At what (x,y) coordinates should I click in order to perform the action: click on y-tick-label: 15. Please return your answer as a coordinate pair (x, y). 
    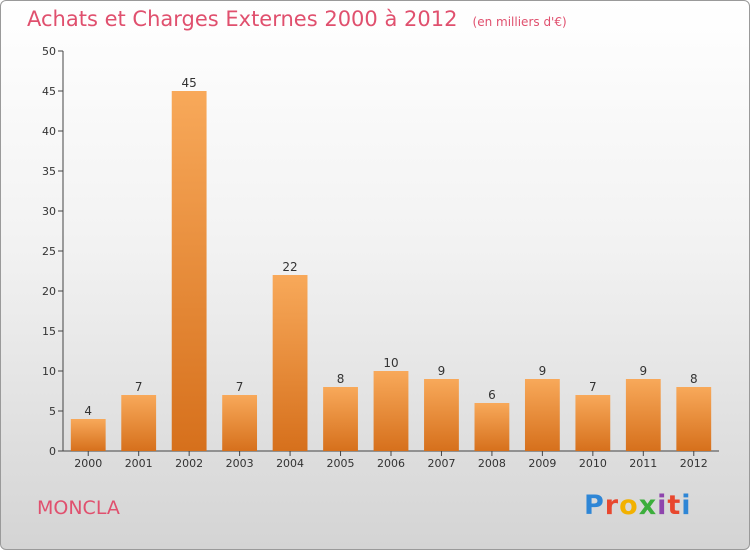
    Looking at the image, I should click on (49, 331).